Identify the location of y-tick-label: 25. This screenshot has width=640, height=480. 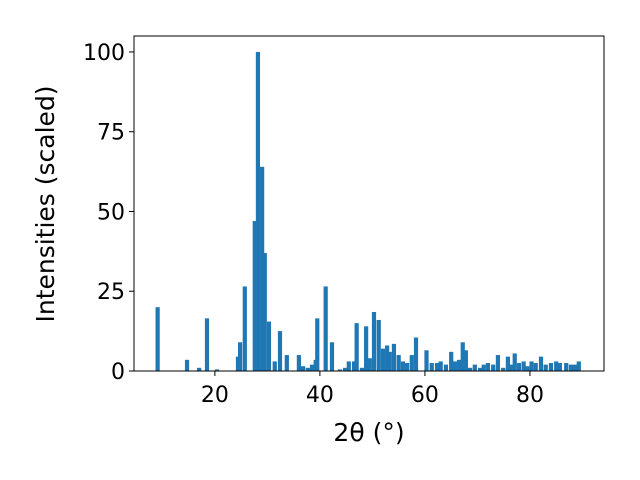
(111, 292).